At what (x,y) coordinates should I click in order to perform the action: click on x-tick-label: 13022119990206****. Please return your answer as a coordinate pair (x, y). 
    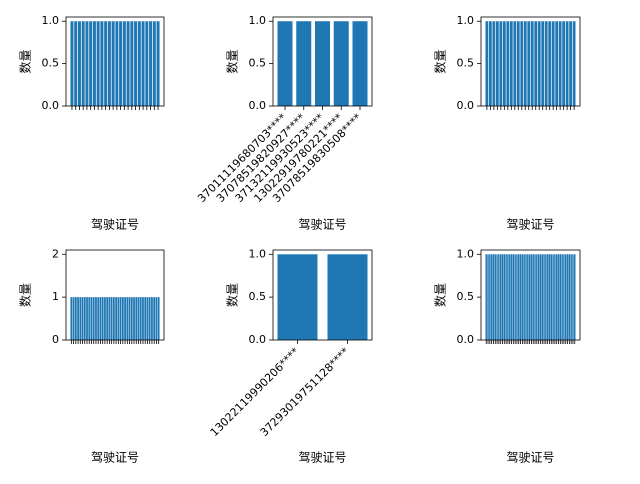
    Looking at the image, I should click on (255, 392).